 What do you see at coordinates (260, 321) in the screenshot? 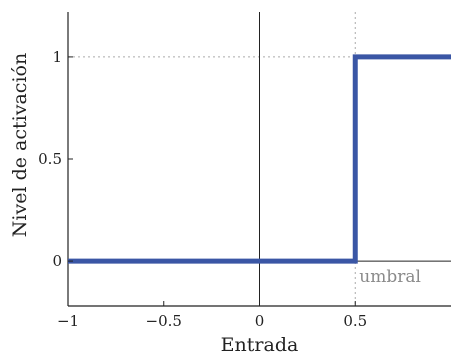
I see `x-tick-label-2: 0` at bounding box center [260, 321].